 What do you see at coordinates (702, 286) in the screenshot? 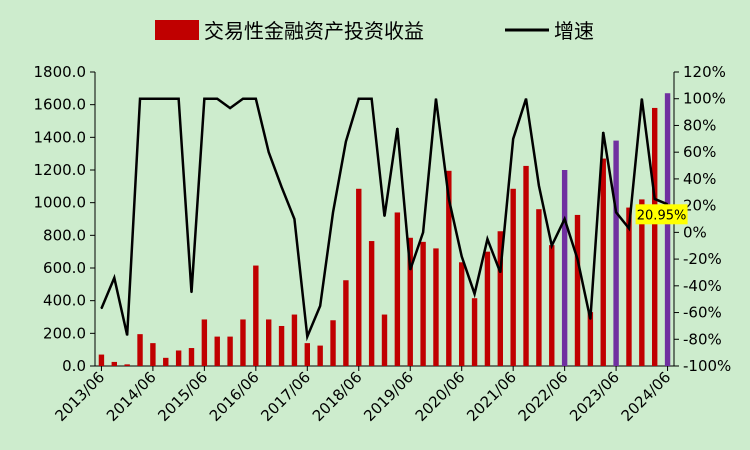
I see `right-axis-tick-label: -40%` at bounding box center [702, 286].